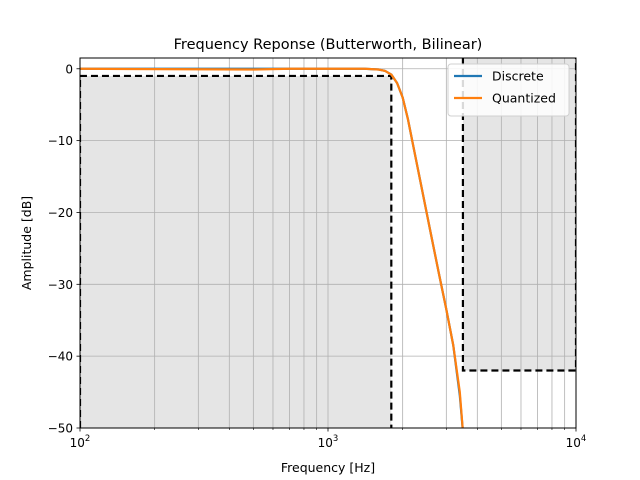 The height and width of the screenshot is (480, 640). What do you see at coordinates (524, 98) in the screenshot?
I see `legend-label-quantized: Quantized` at bounding box center [524, 98].